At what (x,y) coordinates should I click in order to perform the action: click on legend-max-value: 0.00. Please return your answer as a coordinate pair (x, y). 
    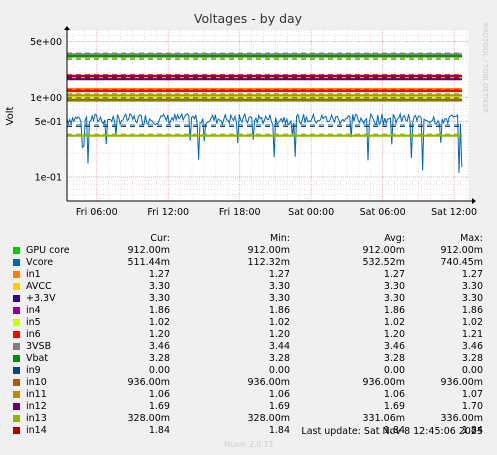
    Looking at the image, I should click on (472, 370).